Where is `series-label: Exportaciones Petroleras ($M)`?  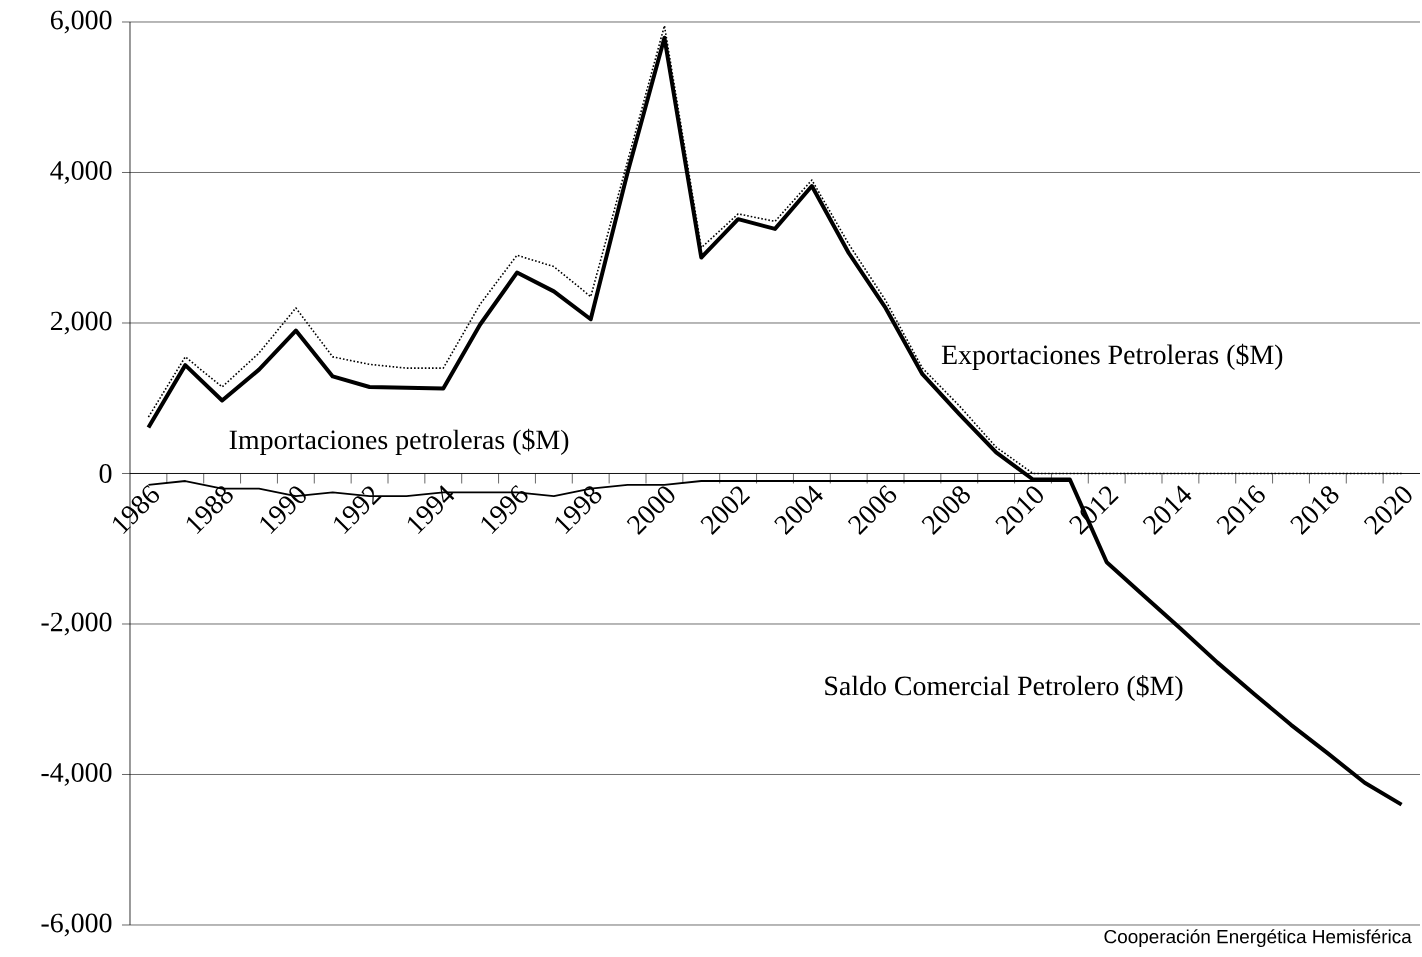 series-label: Exportaciones Petroleras ($M) is located at coordinates (1112, 356).